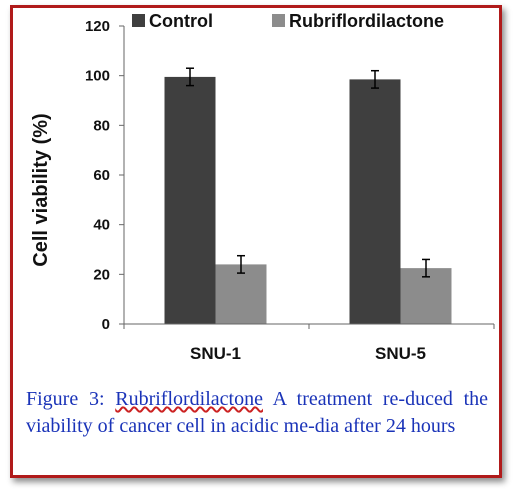  I want to click on x-category-label: SNU-5, so click(400, 353).